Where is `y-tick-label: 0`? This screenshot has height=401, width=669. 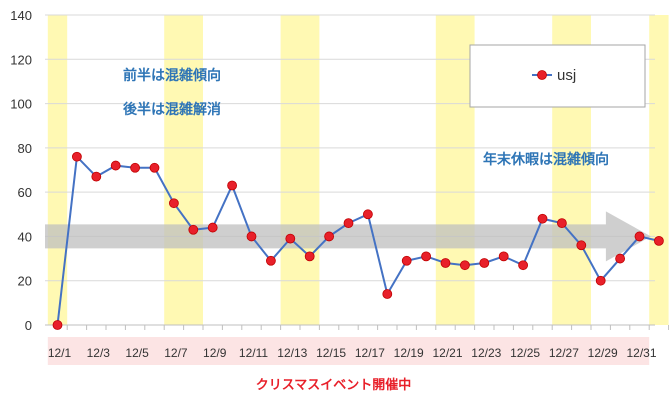
y-tick-label: 0 is located at coordinates (28, 325).